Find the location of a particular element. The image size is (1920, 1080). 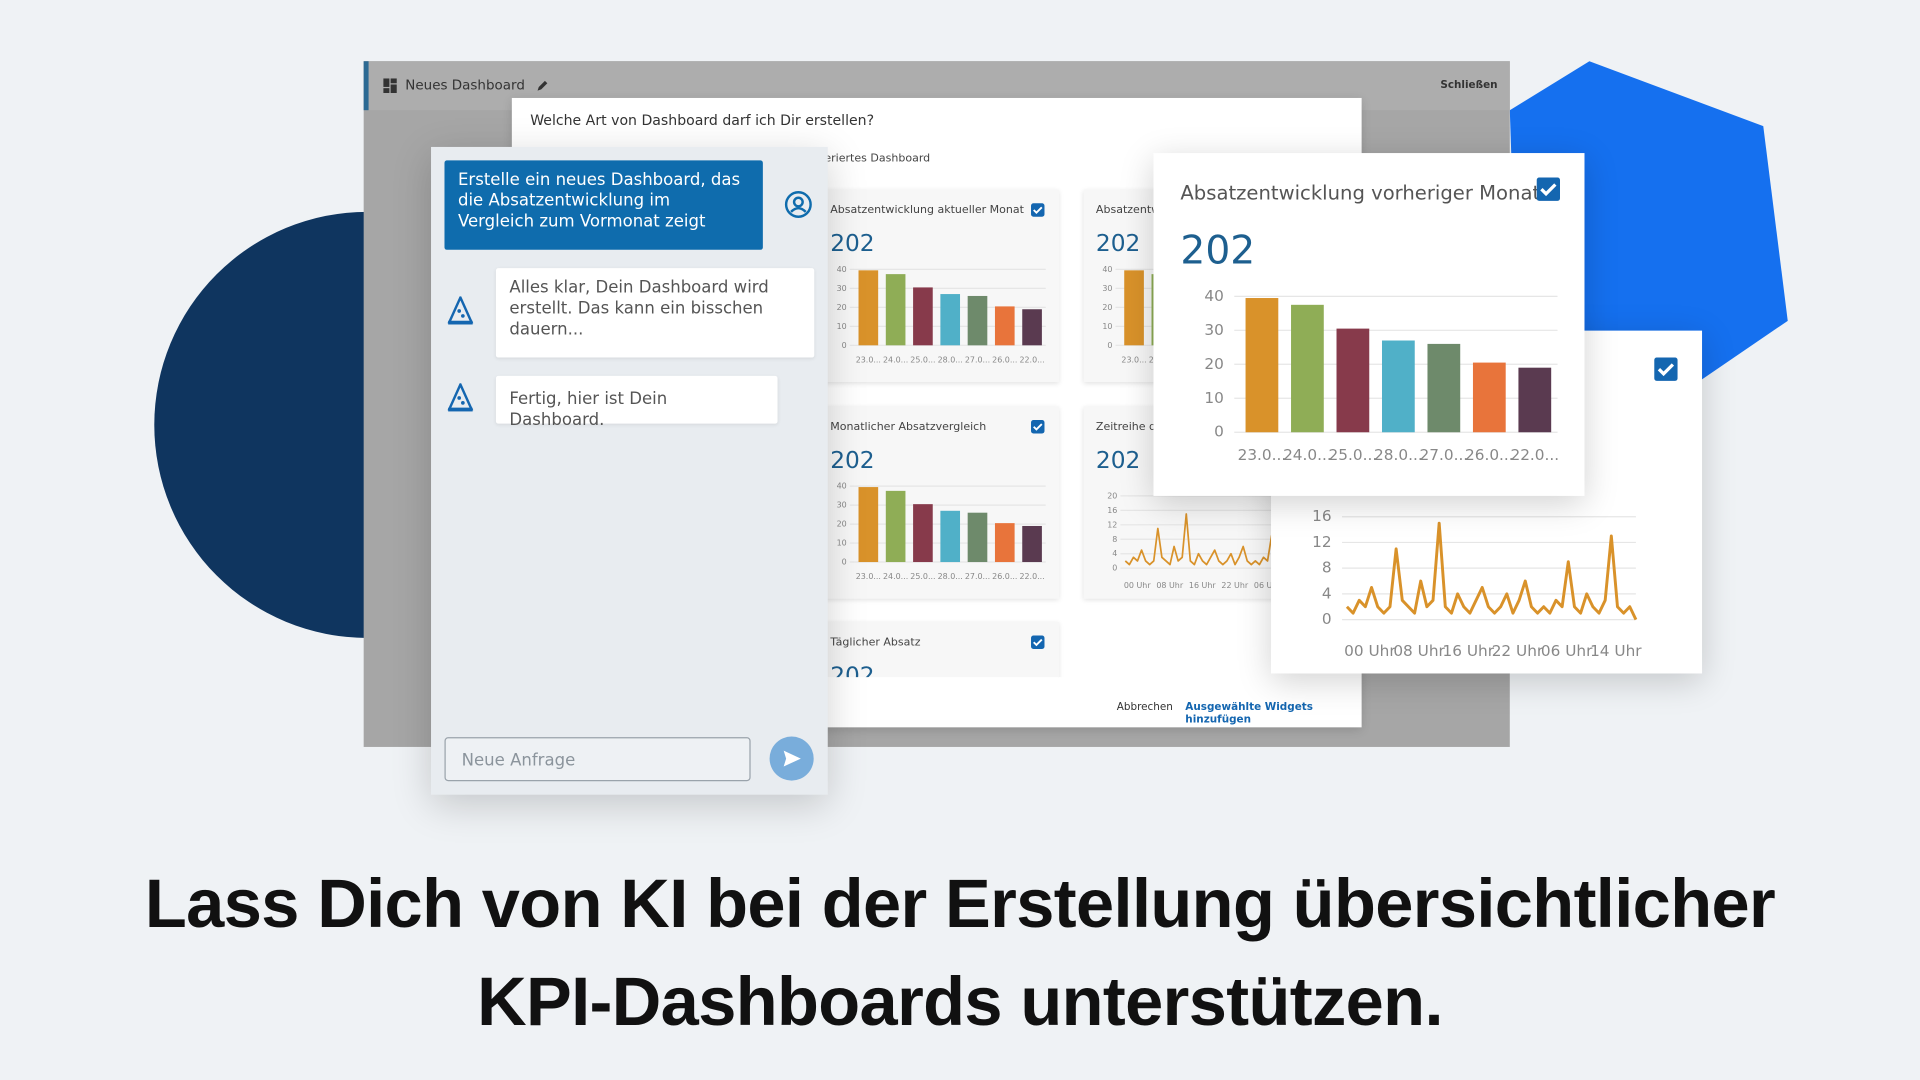

chat-input: Neue Anfrage is located at coordinates (597, 759).